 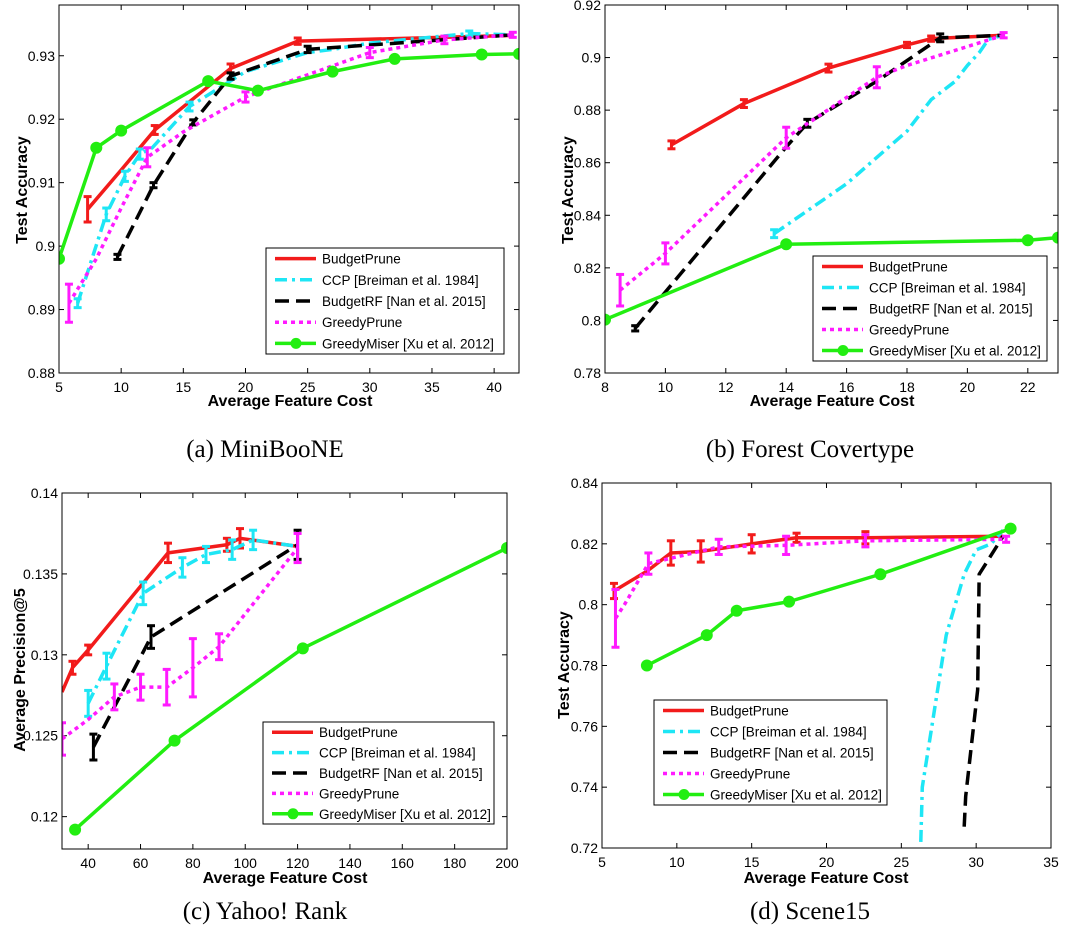 What do you see at coordinates (902, 862) in the screenshot?
I see `x-tick-label: 25` at bounding box center [902, 862].